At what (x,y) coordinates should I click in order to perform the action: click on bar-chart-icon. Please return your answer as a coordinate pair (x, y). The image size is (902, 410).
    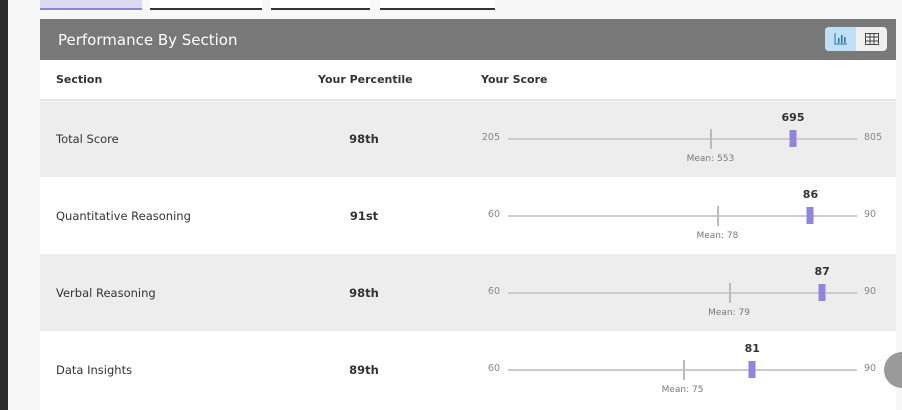
    Looking at the image, I should click on (840, 39).